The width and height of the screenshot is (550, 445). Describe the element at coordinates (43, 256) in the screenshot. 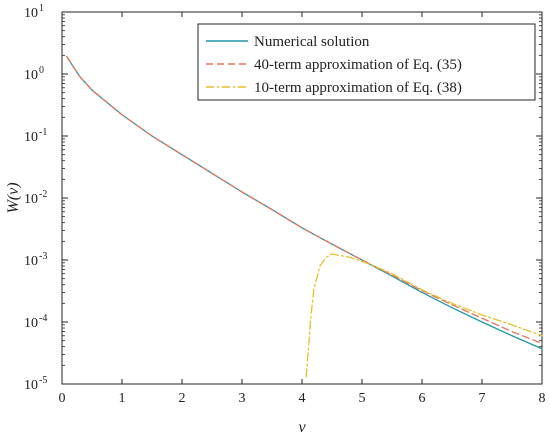

I see `y-tick-exponent: -3` at that location.